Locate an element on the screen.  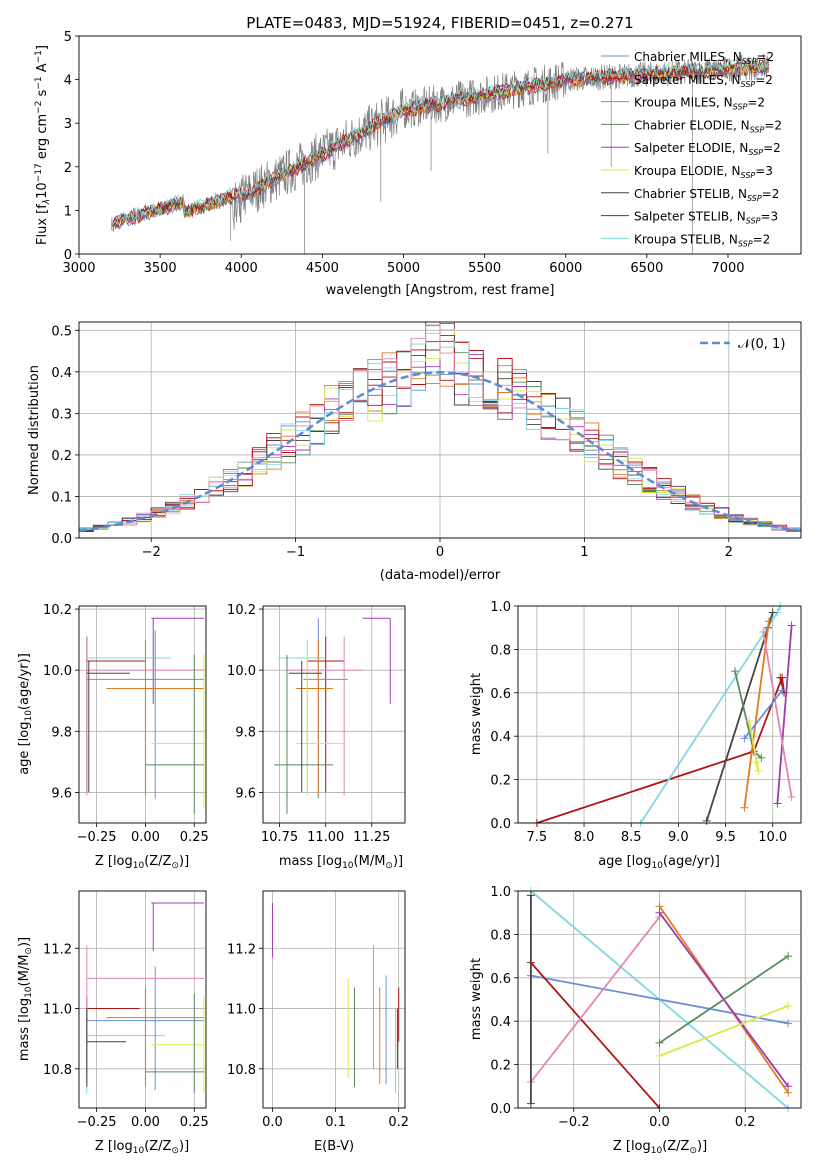
y-tick-label: 9.6 is located at coordinates (245, 793).